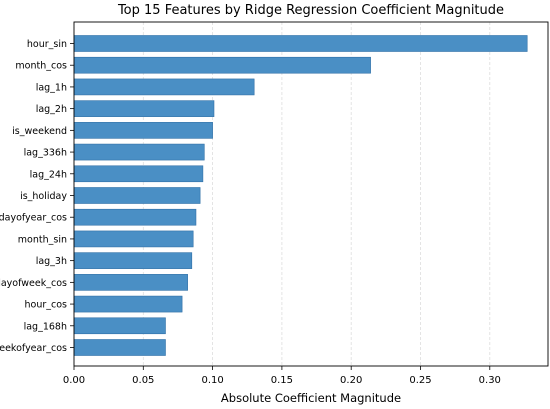 This screenshot has width=550, height=409. Describe the element at coordinates (138, 174) in the screenshot. I see `bar-lag-24h` at that location.